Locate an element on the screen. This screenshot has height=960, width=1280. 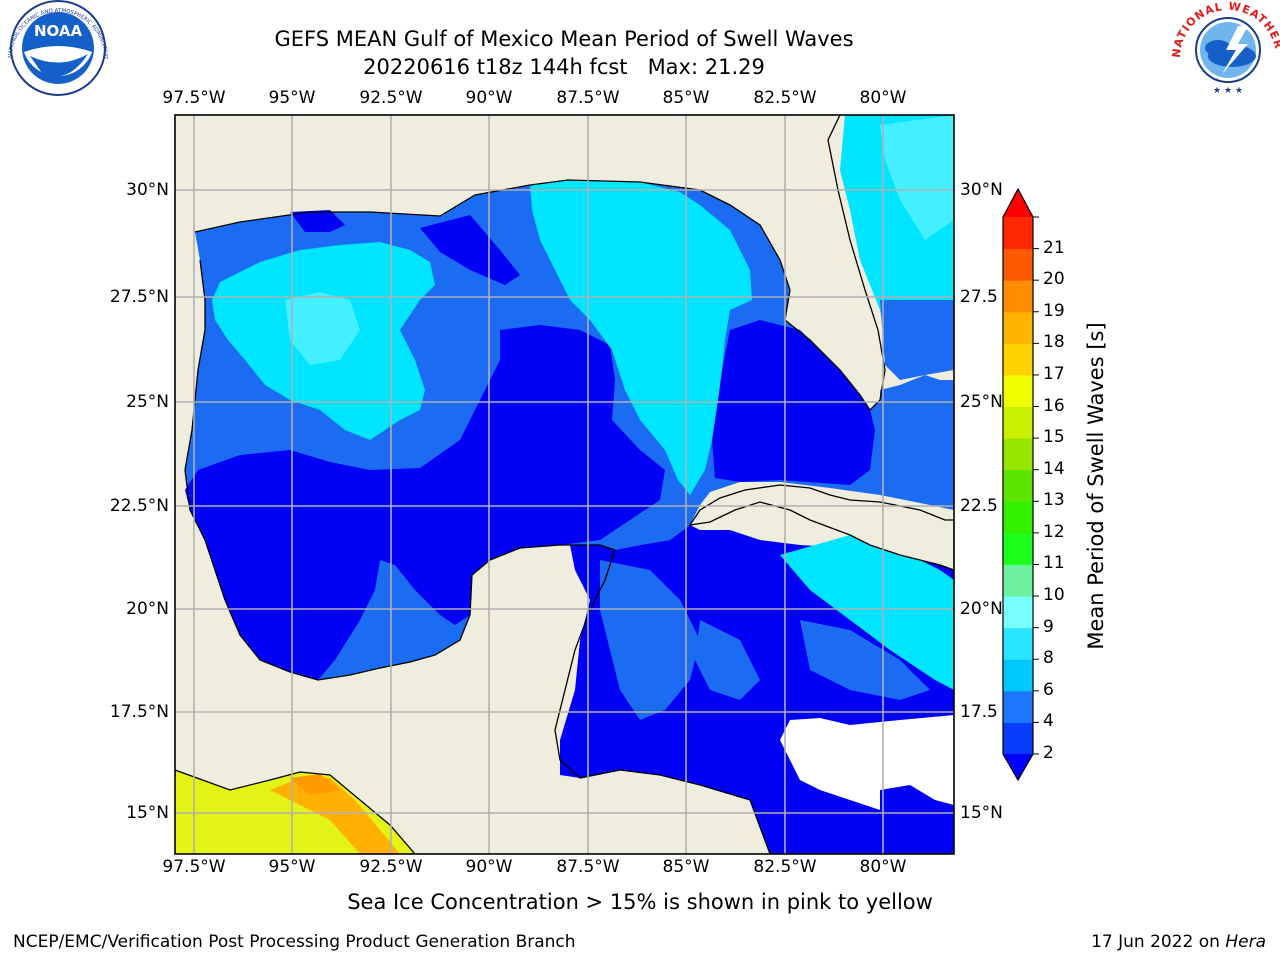
noaa-logo-text: NOAA is located at coordinates (58, 31).